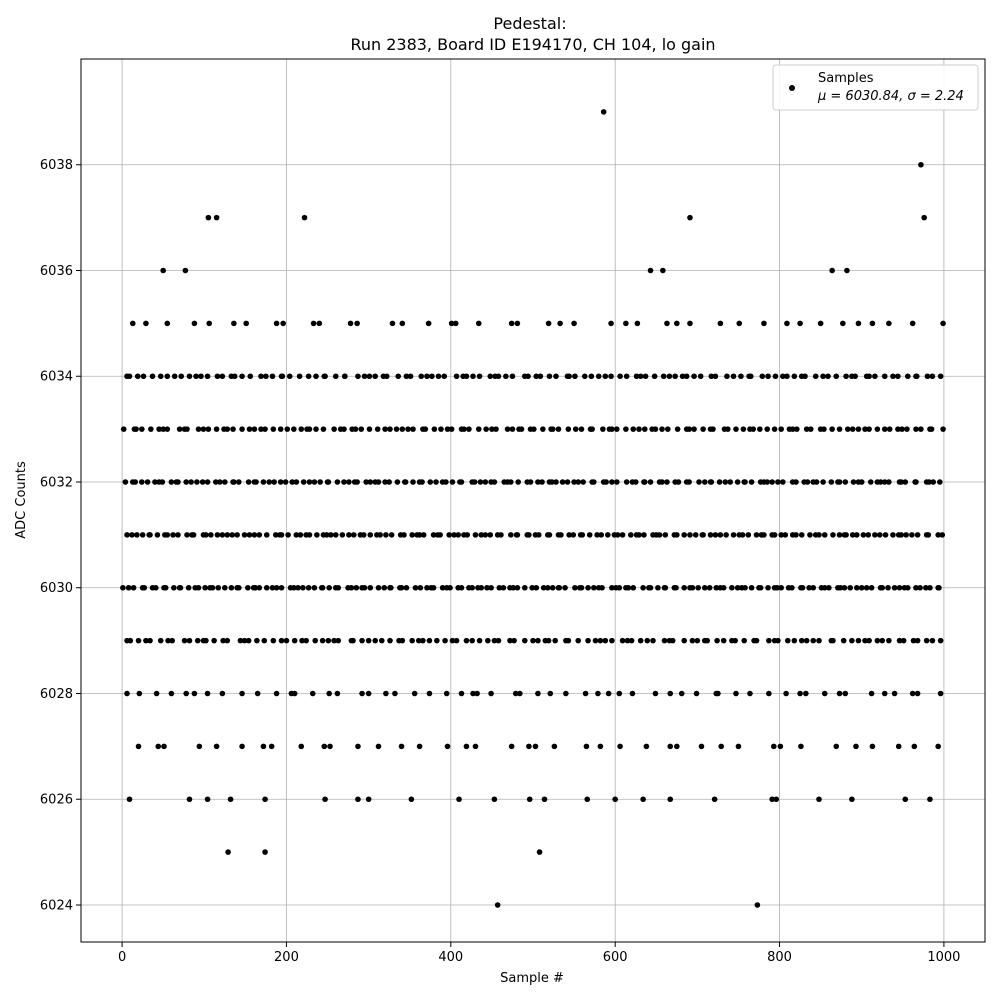 This screenshot has width=1000, height=1004. I want to click on x-tick-label: 600, so click(615, 957).